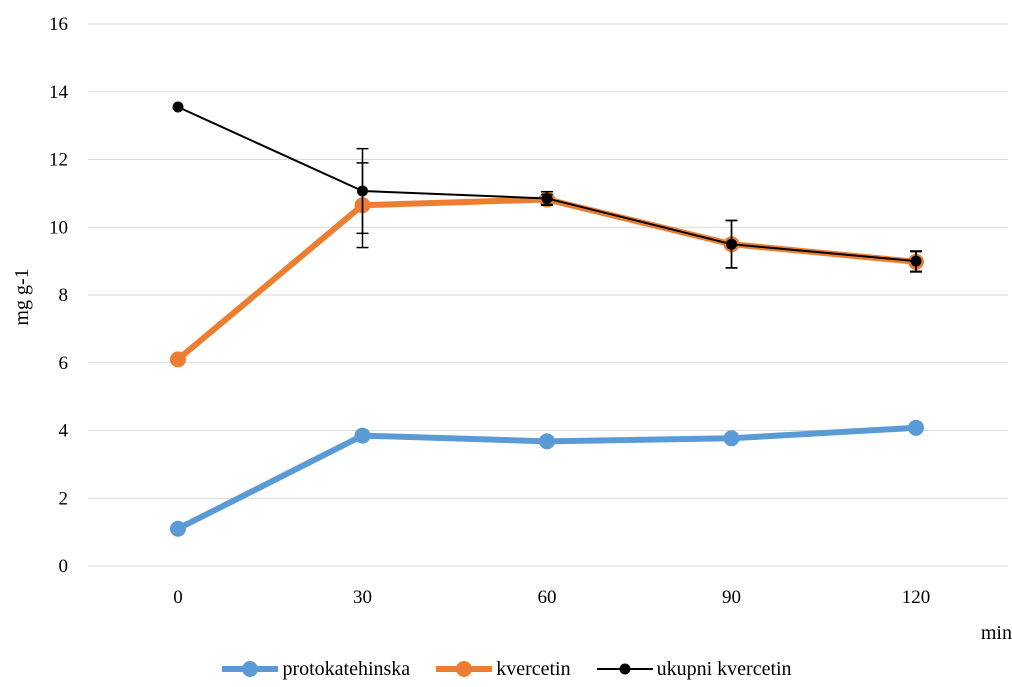  I want to click on y-axis-label: mg g-1, so click(22, 296).